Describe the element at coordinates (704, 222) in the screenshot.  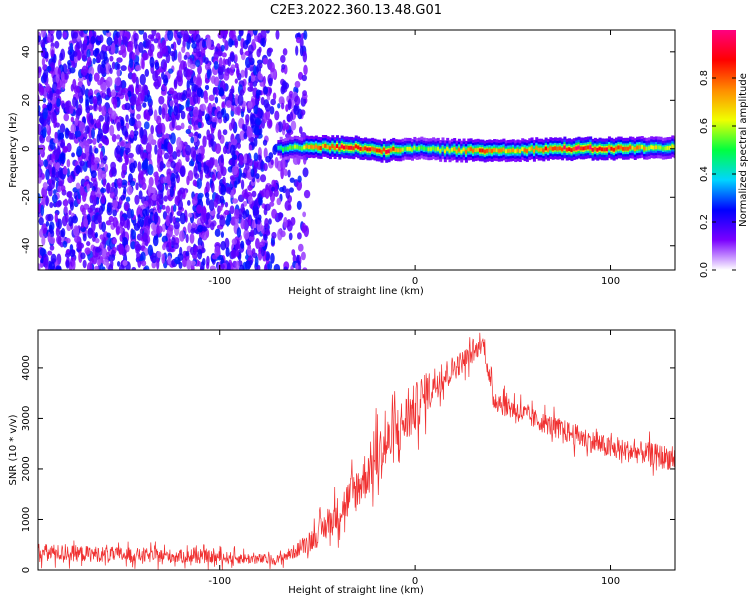
I see `colorbar-tick-label: 0.2` at that location.